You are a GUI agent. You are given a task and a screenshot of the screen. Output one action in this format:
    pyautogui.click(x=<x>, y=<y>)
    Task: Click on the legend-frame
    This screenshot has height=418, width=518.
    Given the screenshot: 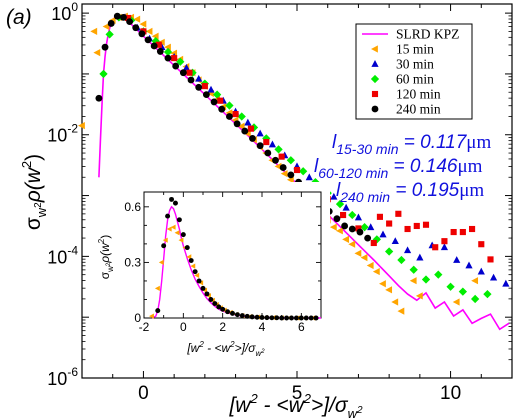 What is the action you would take?
    pyautogui.click(x=414, y=71)
    